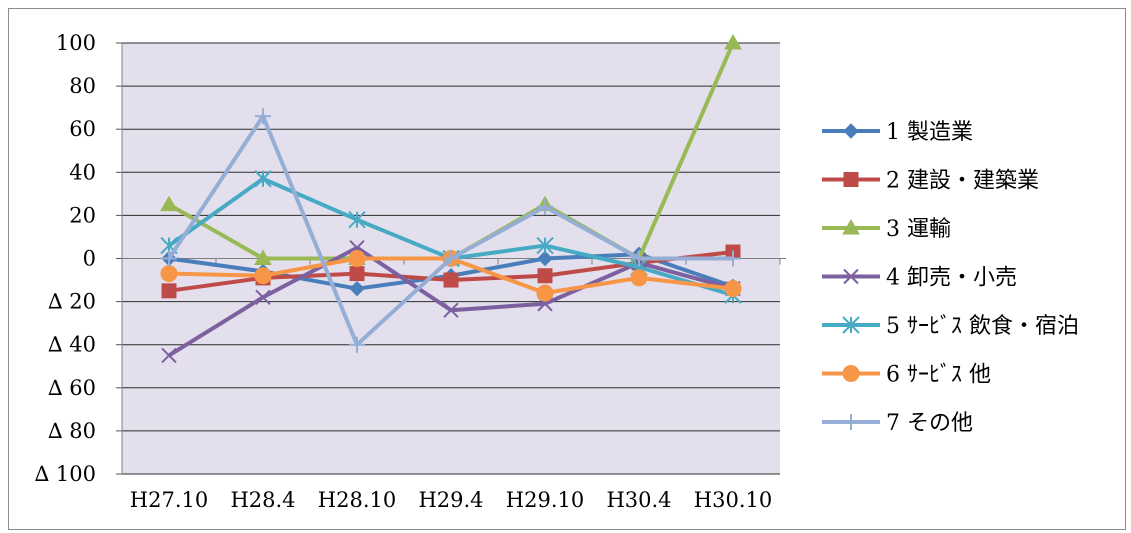  What do you see at coordinates (72, 302) in the screenshot?
I see `y-tick-label: ∆ 20` at bounding box center [72, 302].